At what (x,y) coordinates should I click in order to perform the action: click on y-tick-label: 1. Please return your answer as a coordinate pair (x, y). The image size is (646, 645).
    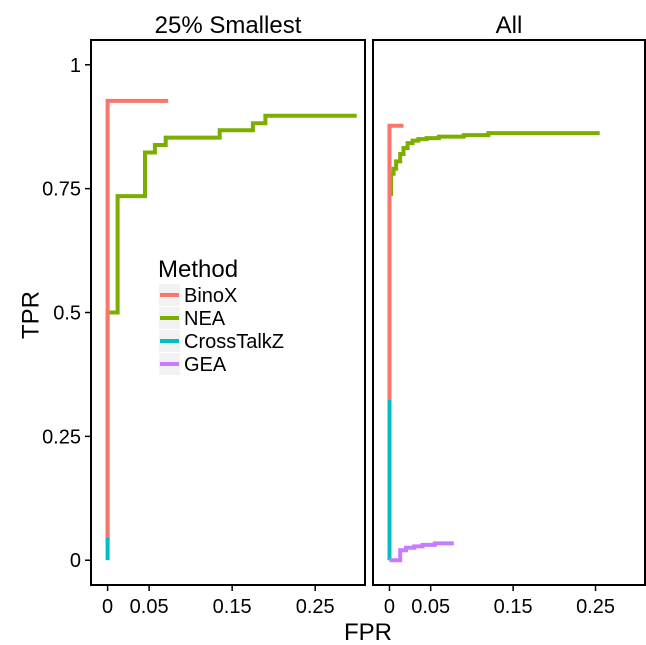
    Looking at the image, I should click on (75, 66).